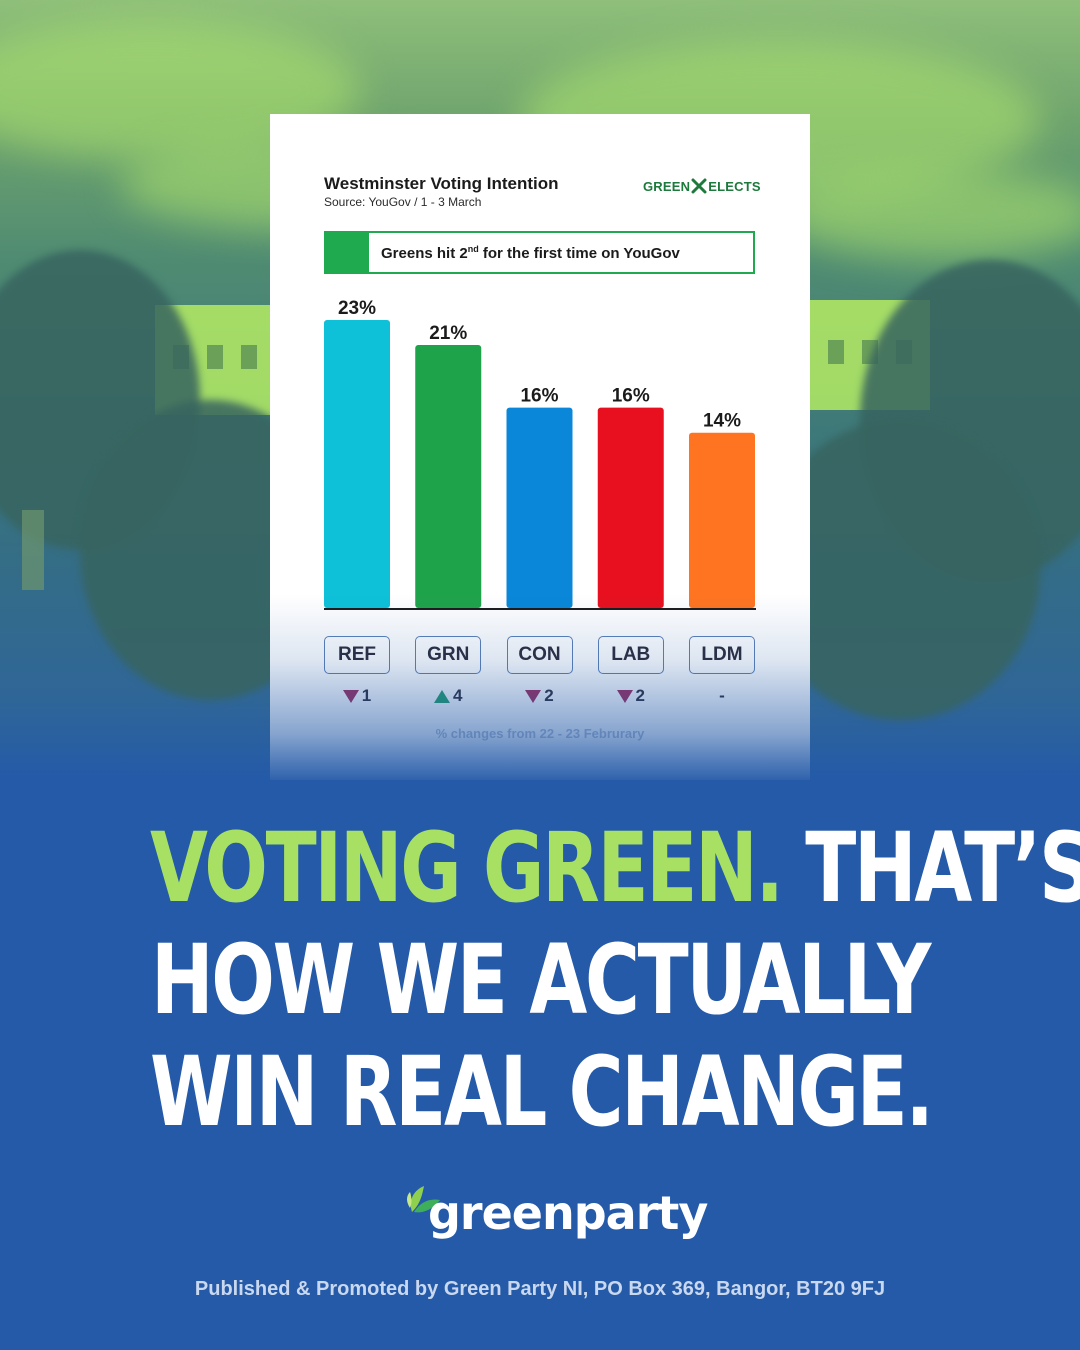 The height and width of the screenshot is (1350, 1080). What do you see at coordinates (734, 186) in the screenshot?
I see `brand-right: ELECTS` at bounding box center [734, 186].